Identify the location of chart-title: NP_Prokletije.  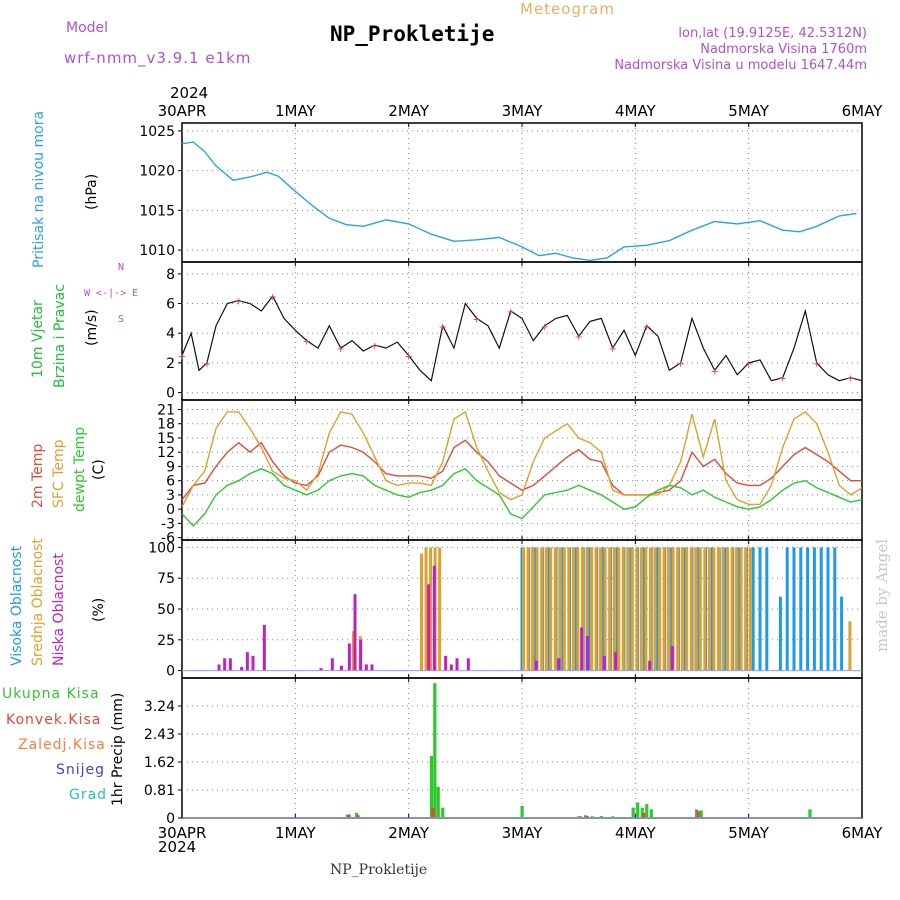
(412, 34).